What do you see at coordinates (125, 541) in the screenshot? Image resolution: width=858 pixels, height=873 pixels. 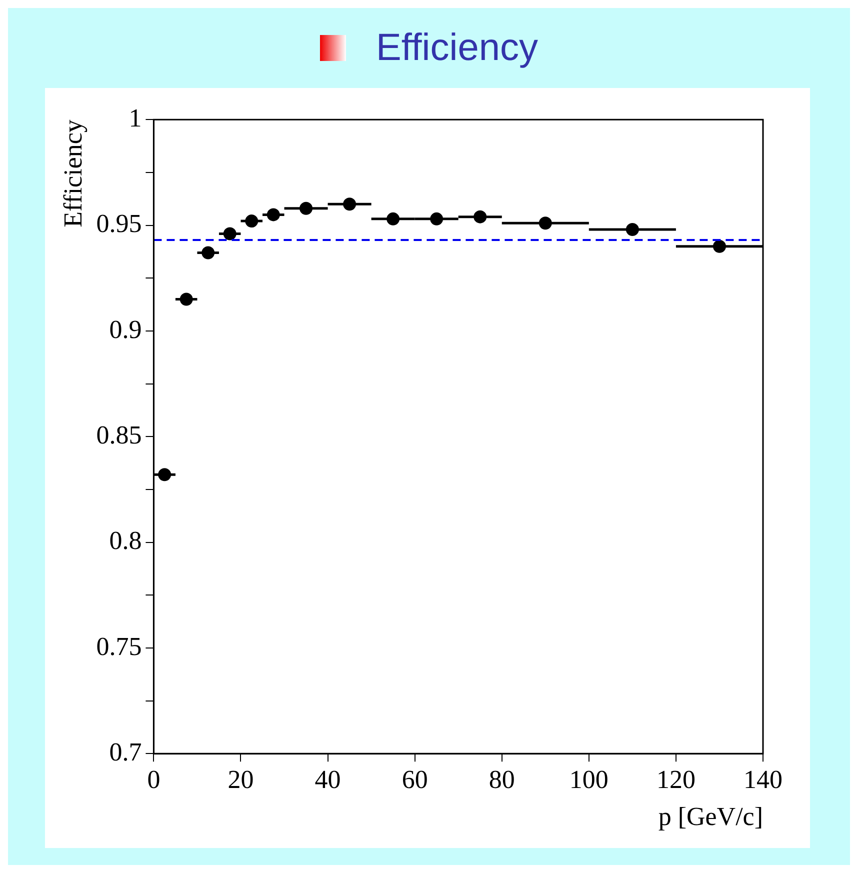 I see `y-tick-label: 0.8` at bounding box center [125, 541].